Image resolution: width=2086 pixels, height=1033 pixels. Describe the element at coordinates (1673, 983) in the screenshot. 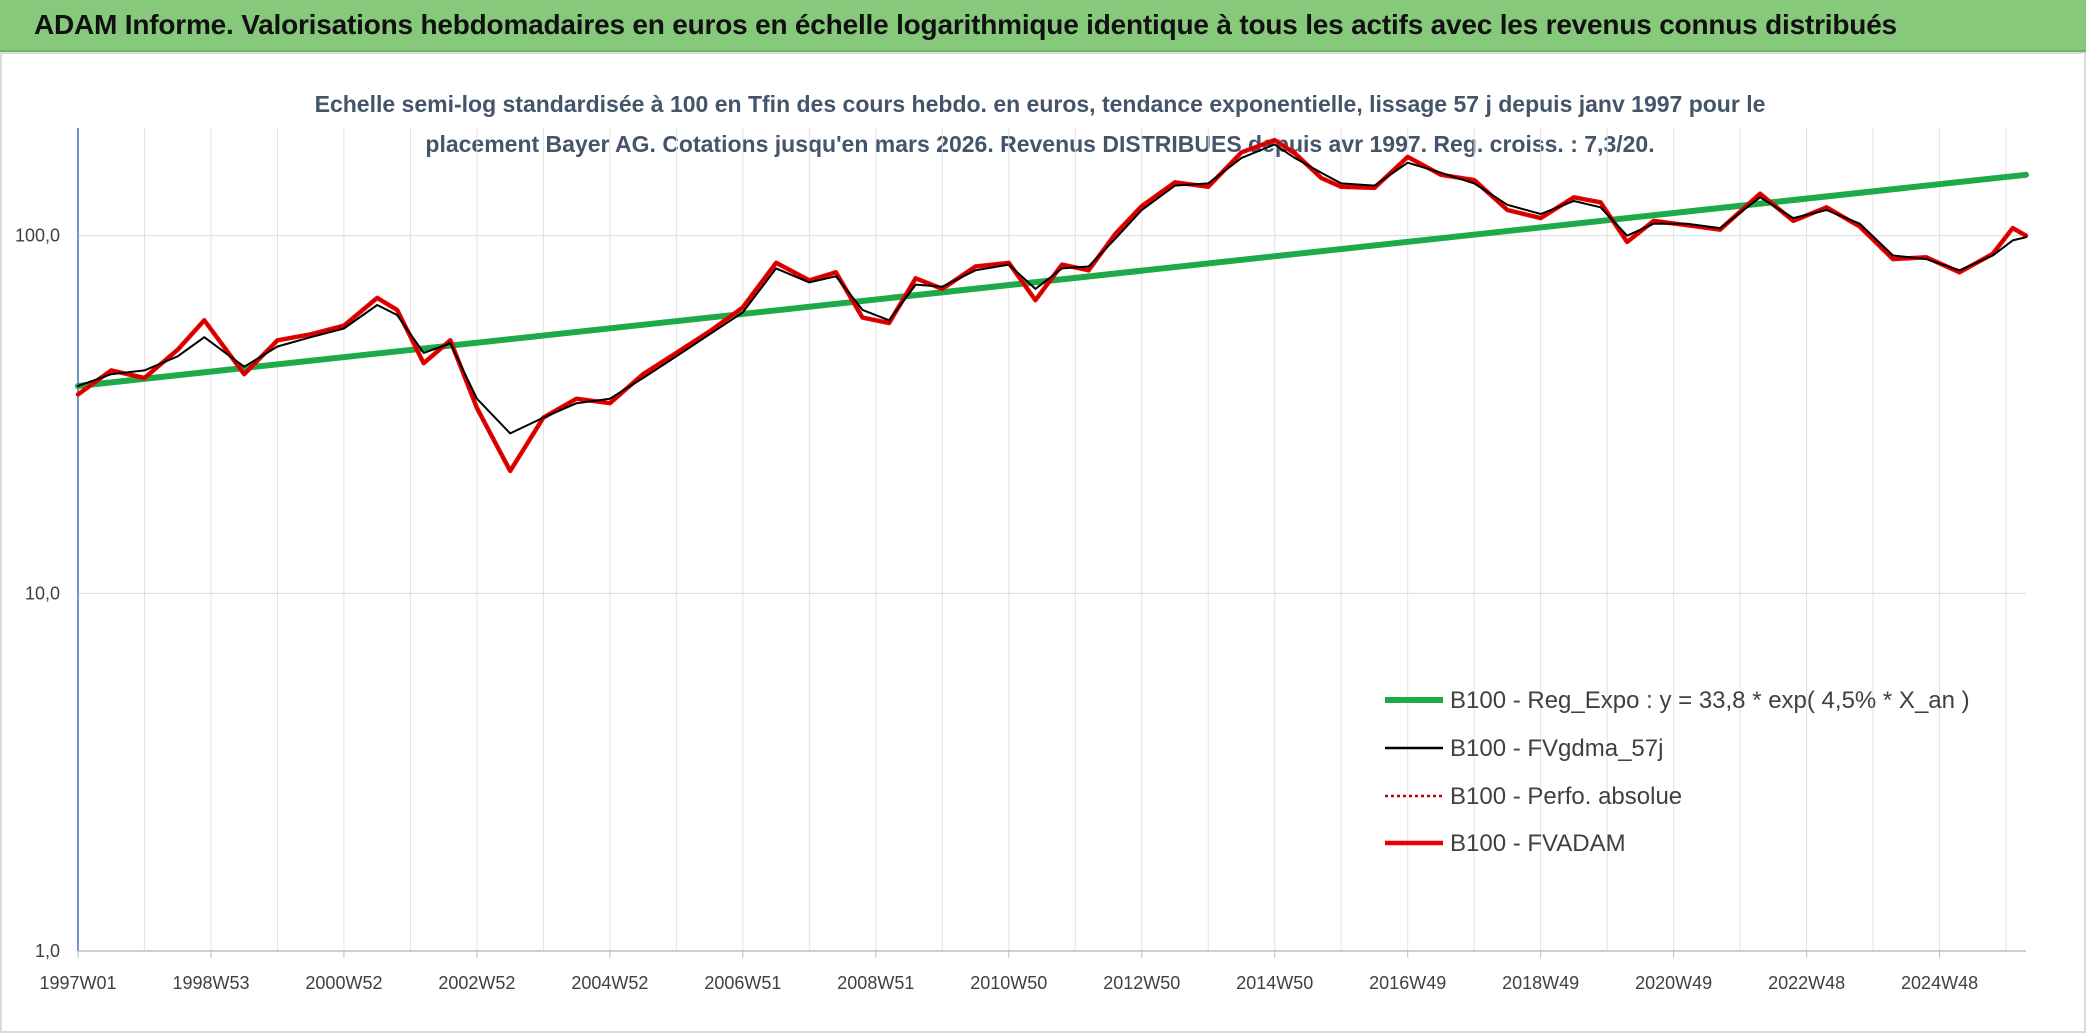

I see `x-tick-label: 2020W49` at that location.